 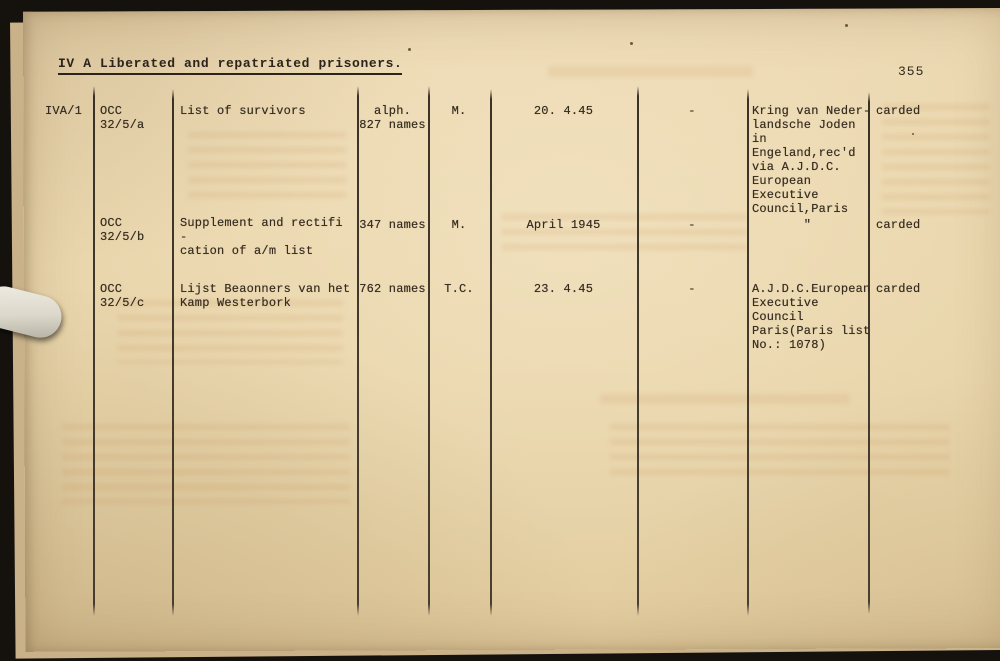 What do you see at coordinates (563, 225) in the screenshot?
I see `row-date: April 1945` at bounding box center [563, 225].